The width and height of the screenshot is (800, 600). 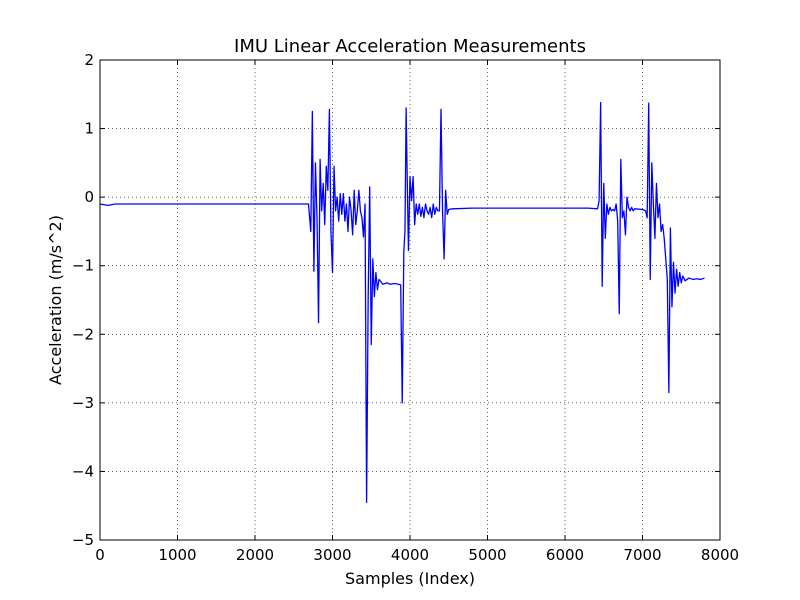 I want to click on x-tick-label: 6000, so click(x=565, y=555).